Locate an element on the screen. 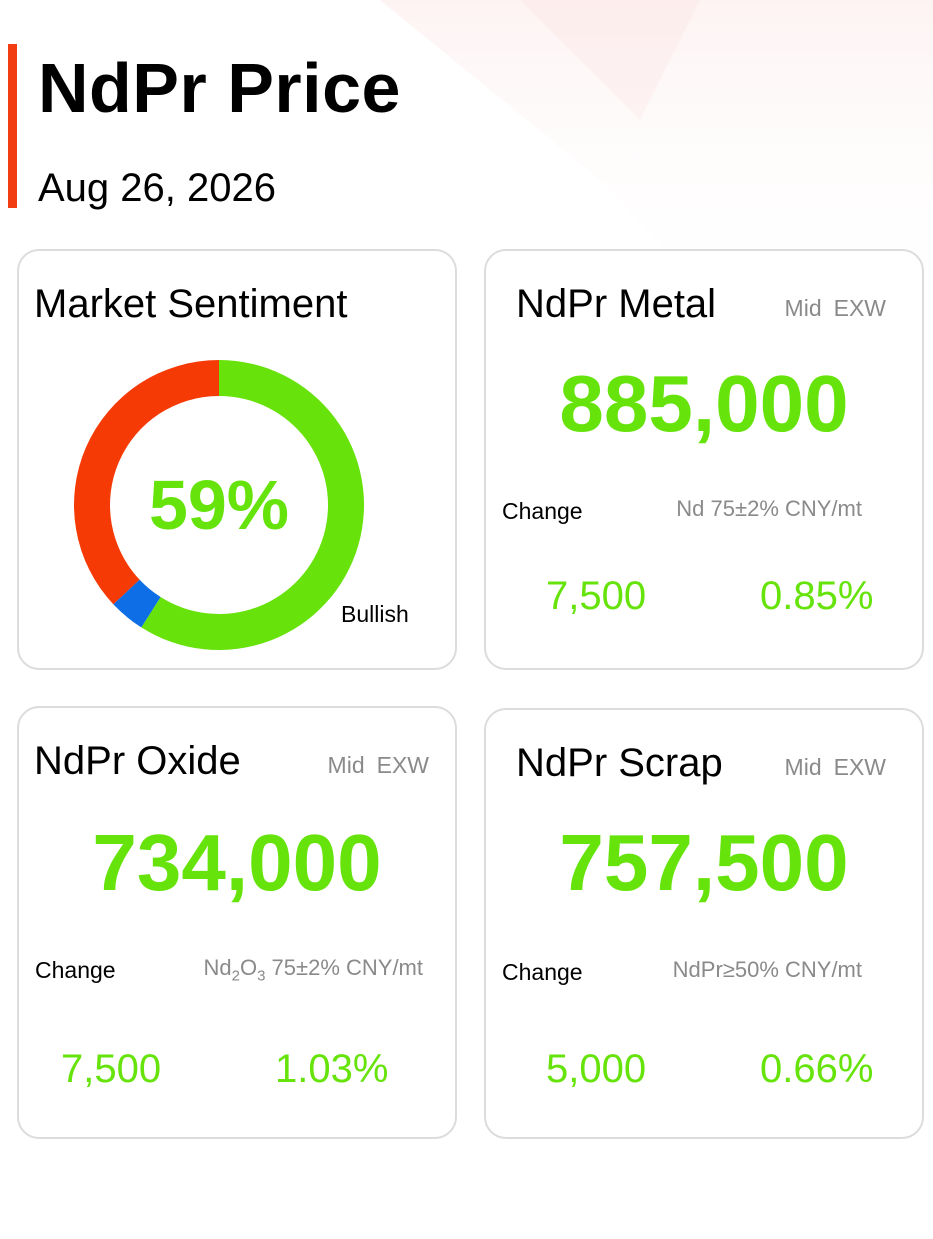 Image resolution: width=933 pixels, height=1239 pixels. card-title: Market Sentiment is located at coordinates (191, 304).